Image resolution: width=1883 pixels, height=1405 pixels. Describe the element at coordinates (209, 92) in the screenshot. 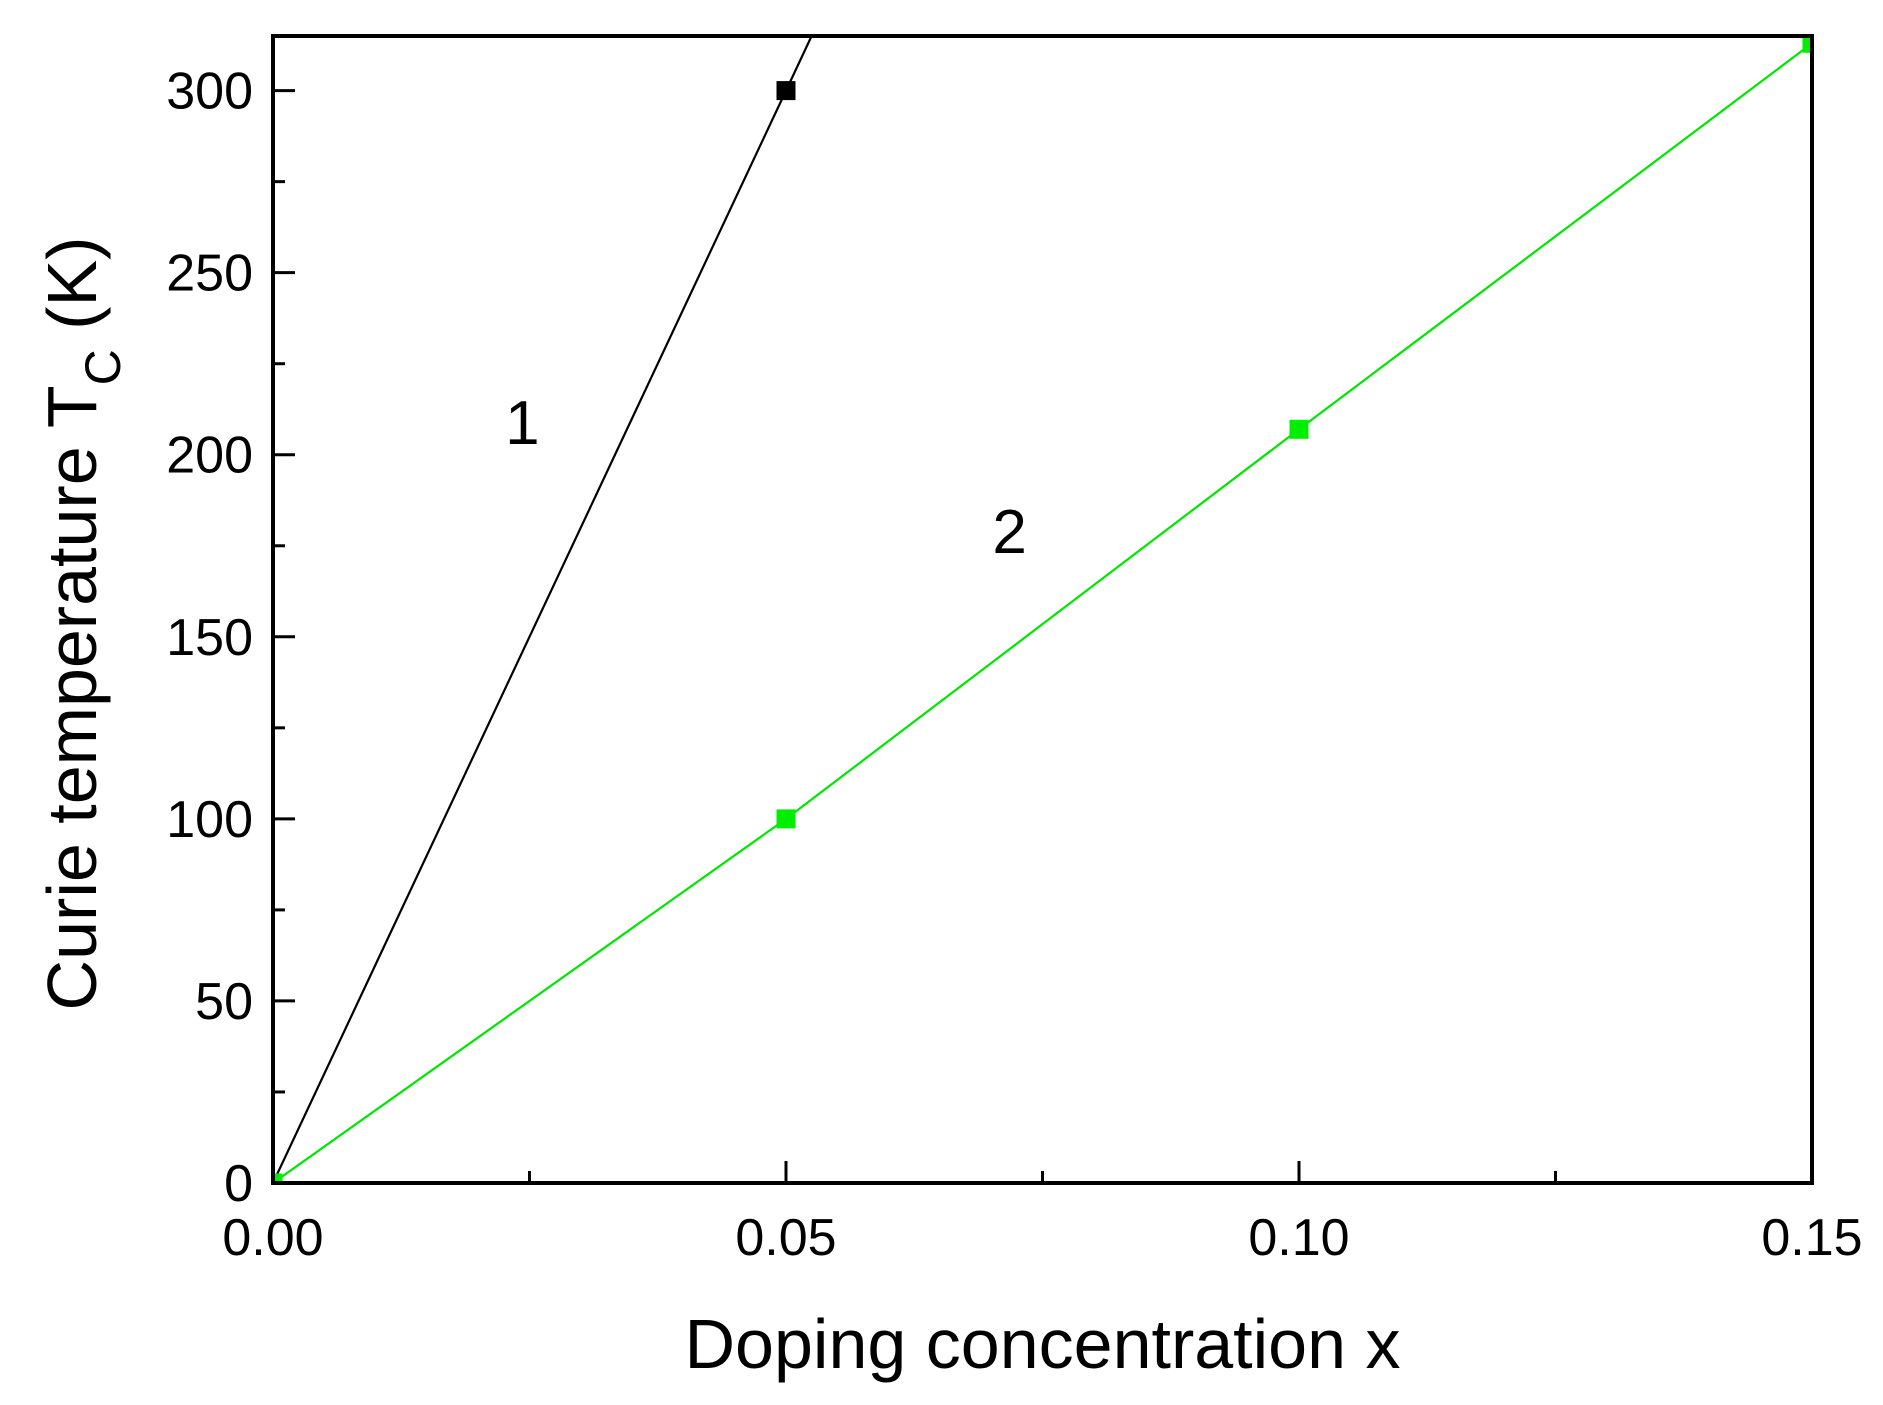

I see `y-tick-label-6: 300` at that location.